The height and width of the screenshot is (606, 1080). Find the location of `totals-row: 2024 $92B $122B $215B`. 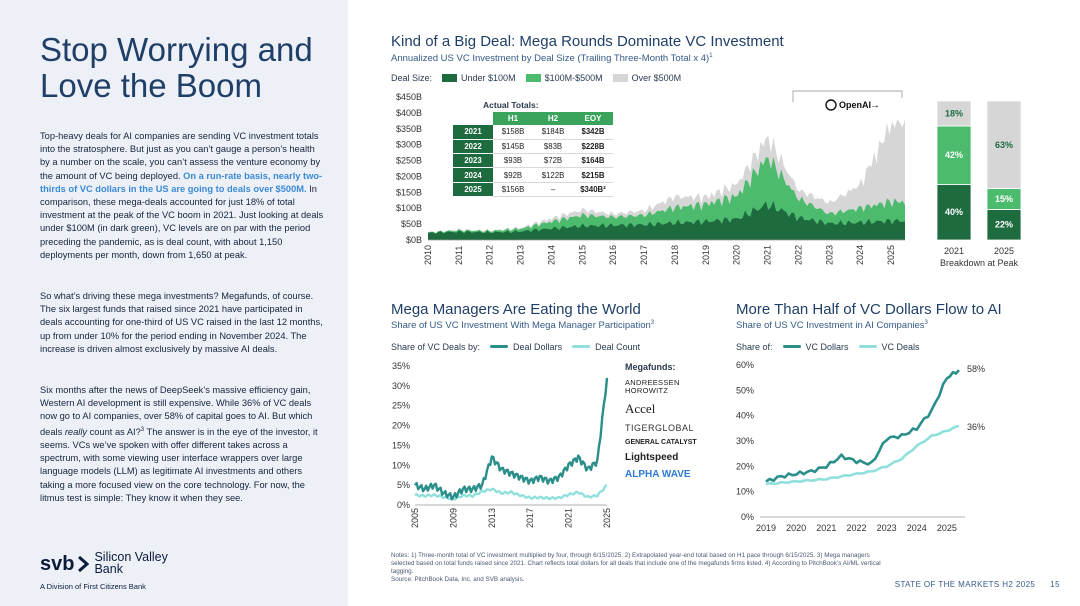

totals-row: 2024 $92B $122B $215B is located at coordinates (533, 175).